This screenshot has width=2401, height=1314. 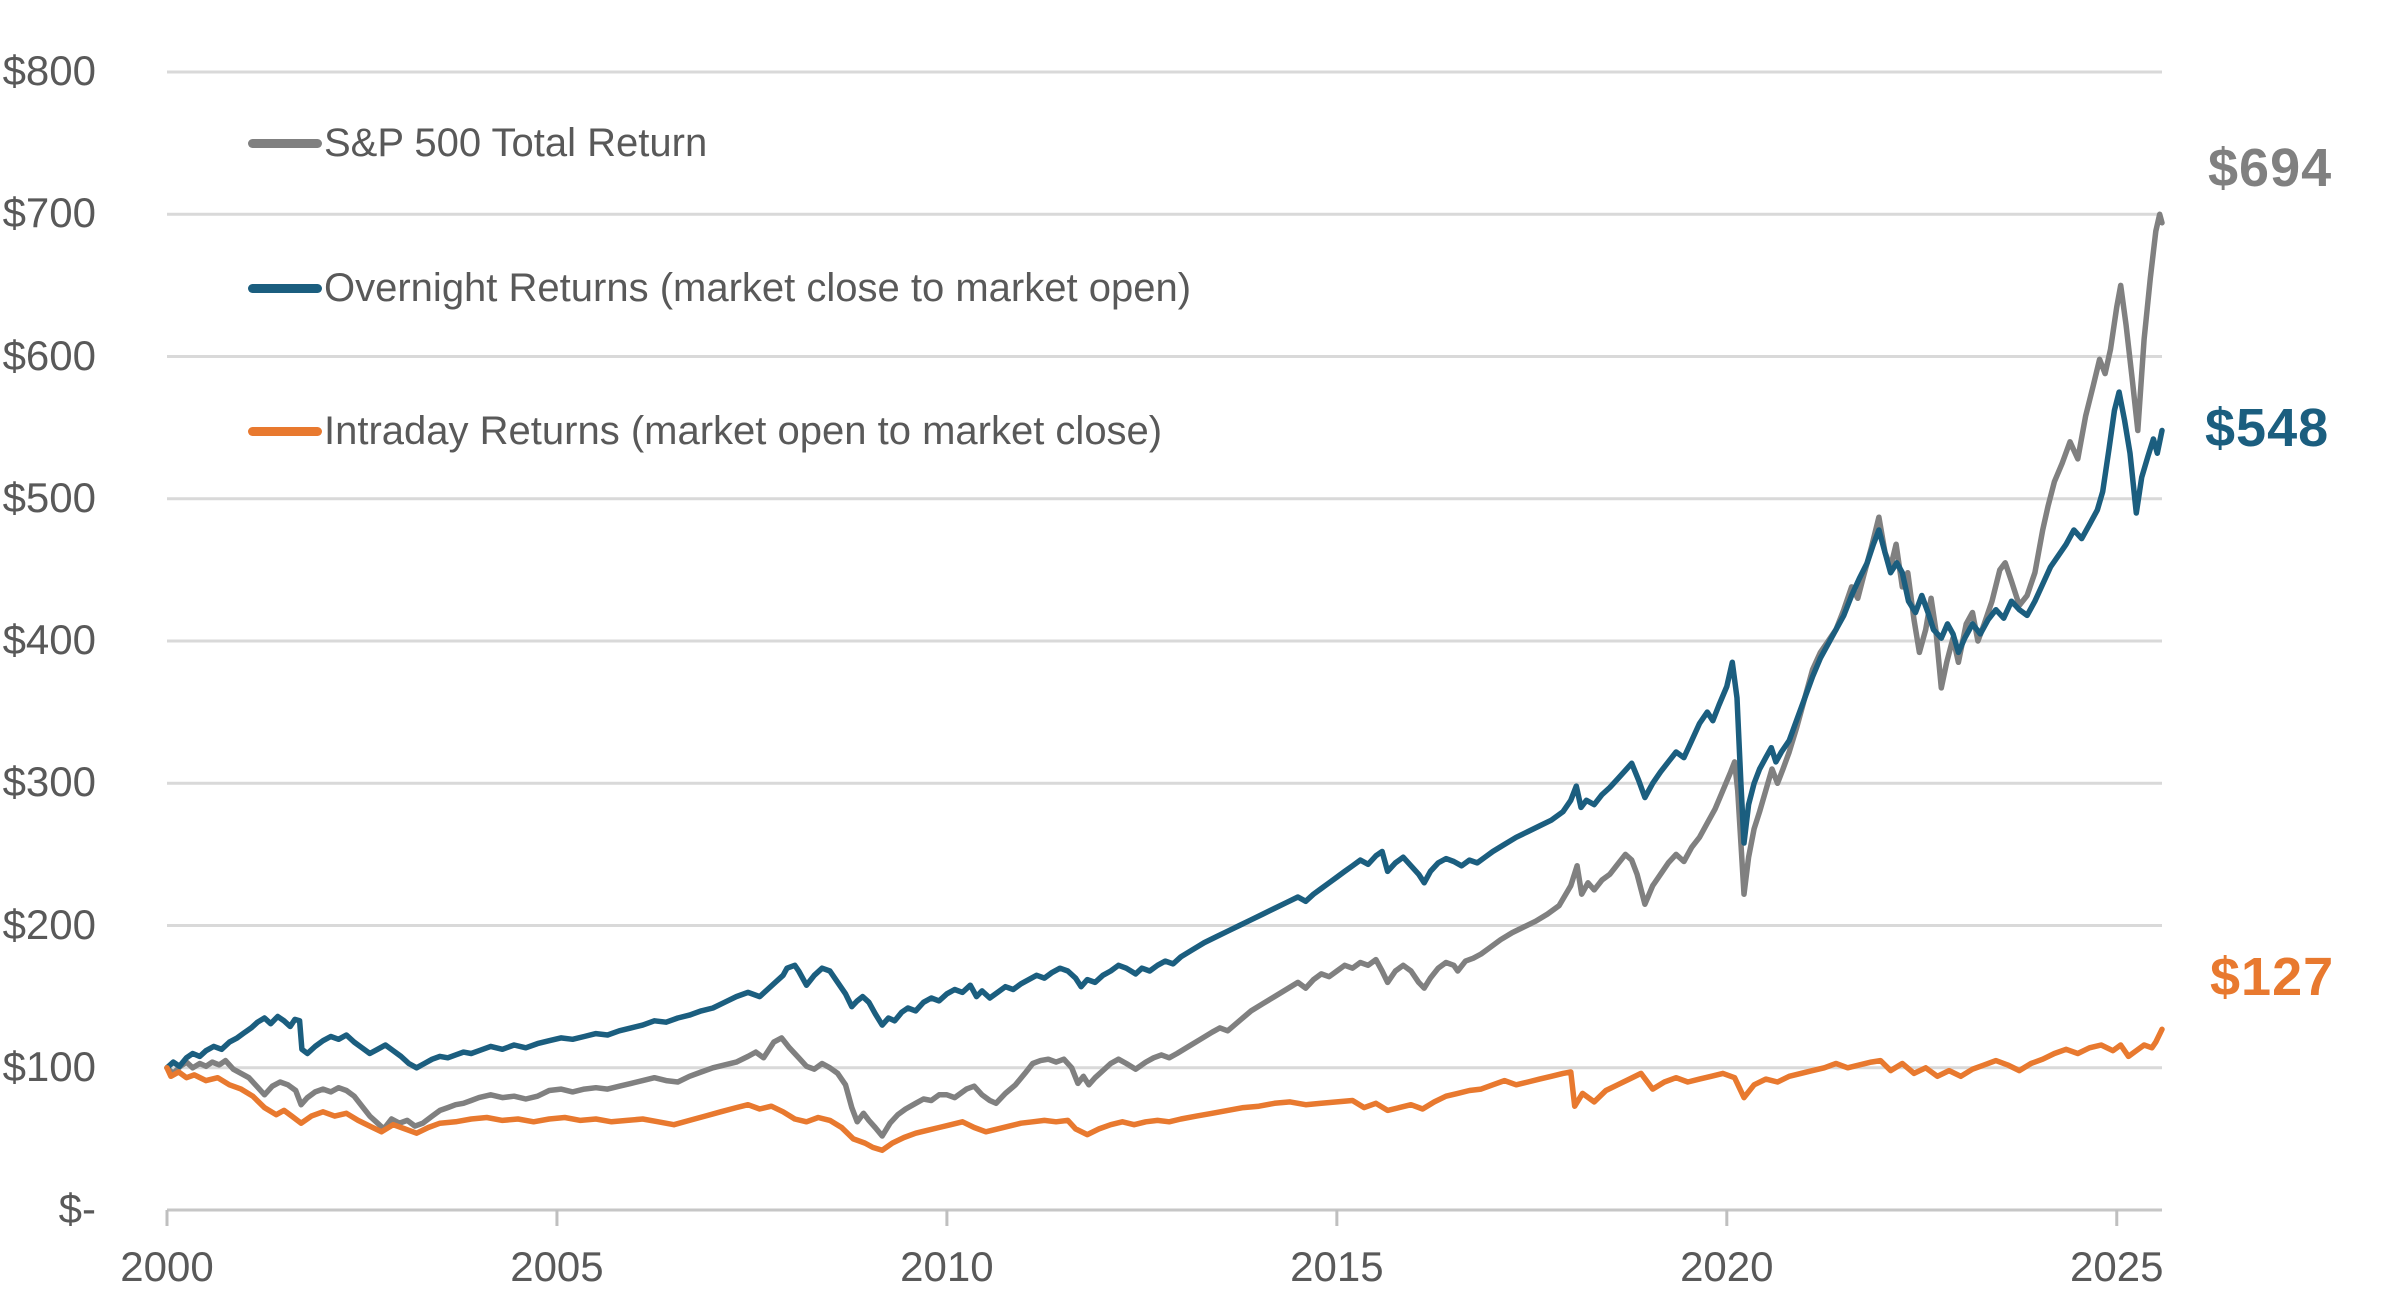 I want to click on y-axis-label-500: $500, so click(x=49, y=497).